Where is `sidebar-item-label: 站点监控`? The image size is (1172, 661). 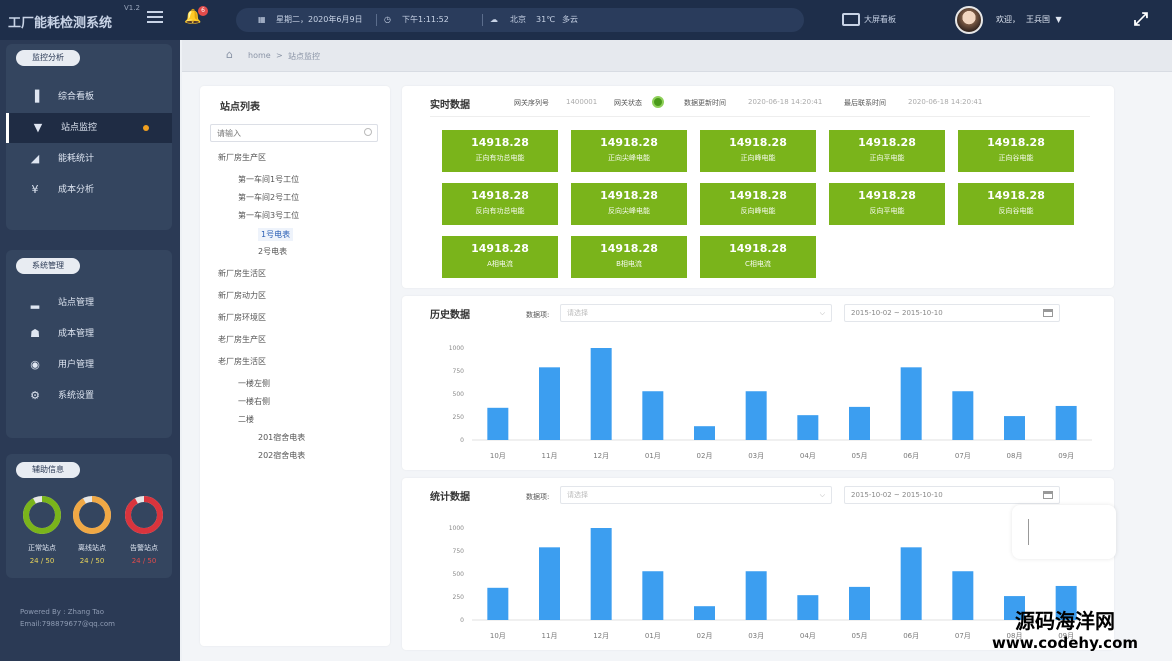
sidebar-item-label: 站点监控 is located at coordinates (79, 128).